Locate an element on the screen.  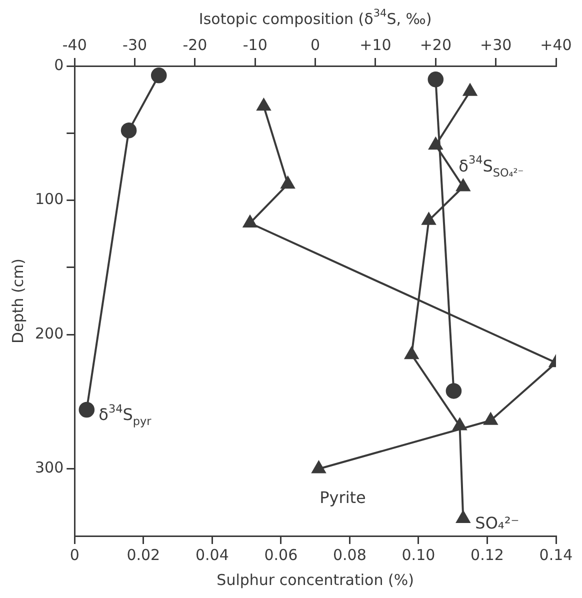
x-tick-label: 0.06 is located at coordinates (281, 555).